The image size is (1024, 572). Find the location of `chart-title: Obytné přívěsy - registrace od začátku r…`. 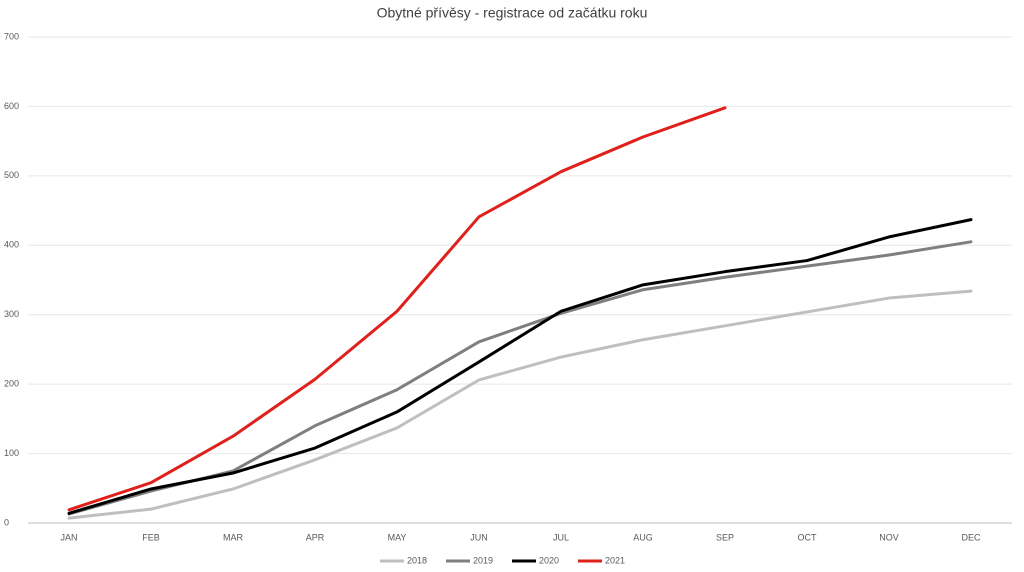

chart-title: Obytné přívěsy - registrace od začátku r… is located at coordinates (512, 13).